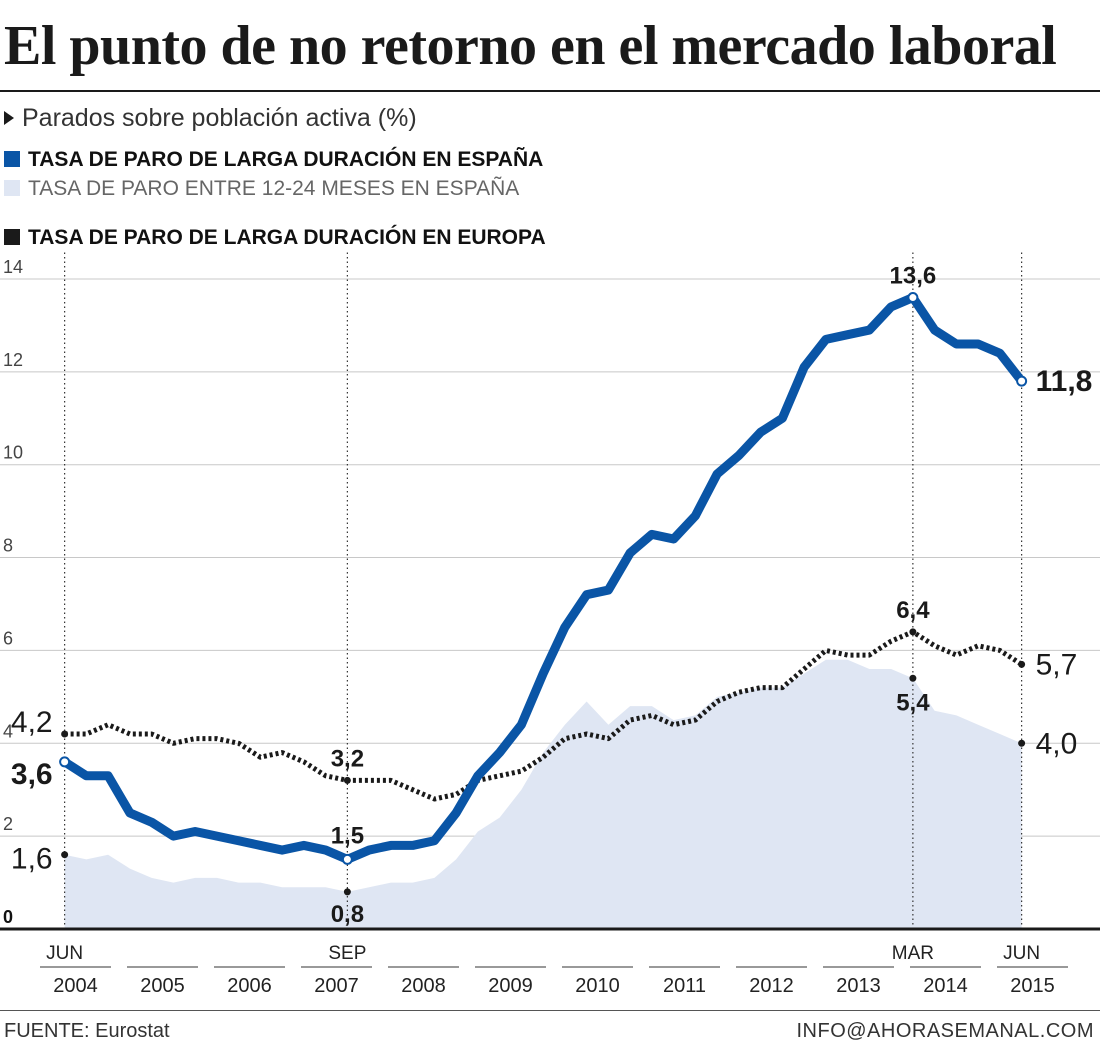  What do you see at coordinates (913, 702) in the screenshot?
I see `data-label: 5,4` at bounding box center [913, 702].